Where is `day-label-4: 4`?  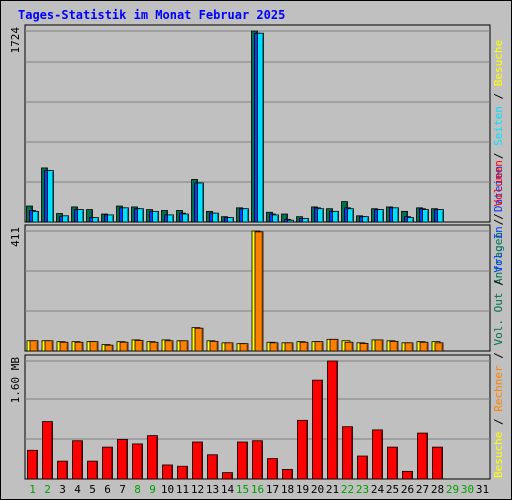 day-label-4: 4 is located at coordinates (77, 489).